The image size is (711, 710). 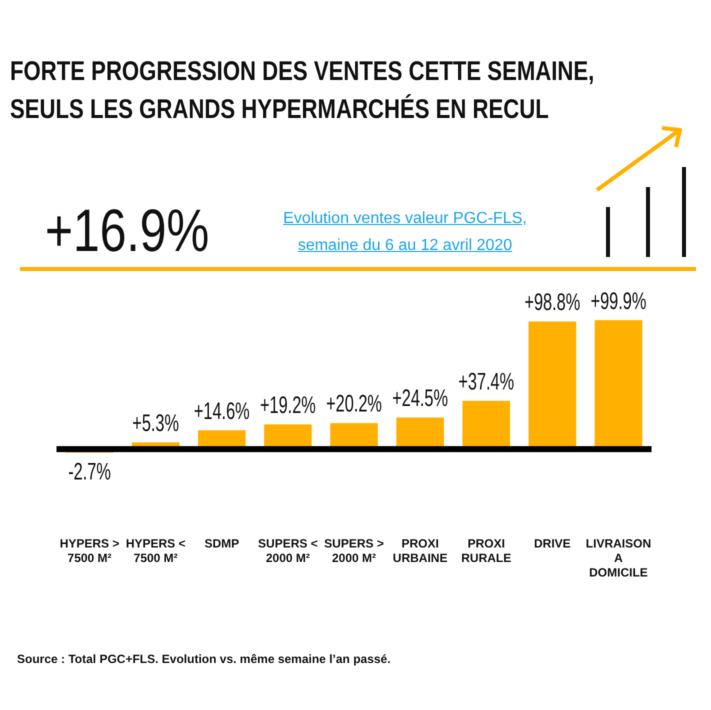 What do you see at coordinates (405, 232) in the screenshot?
I see `chart-subtitle: Evolution ventes valeur PGC-FLS, semaine du 6 au 12 avril 2020` at bounding box center [405, 232].